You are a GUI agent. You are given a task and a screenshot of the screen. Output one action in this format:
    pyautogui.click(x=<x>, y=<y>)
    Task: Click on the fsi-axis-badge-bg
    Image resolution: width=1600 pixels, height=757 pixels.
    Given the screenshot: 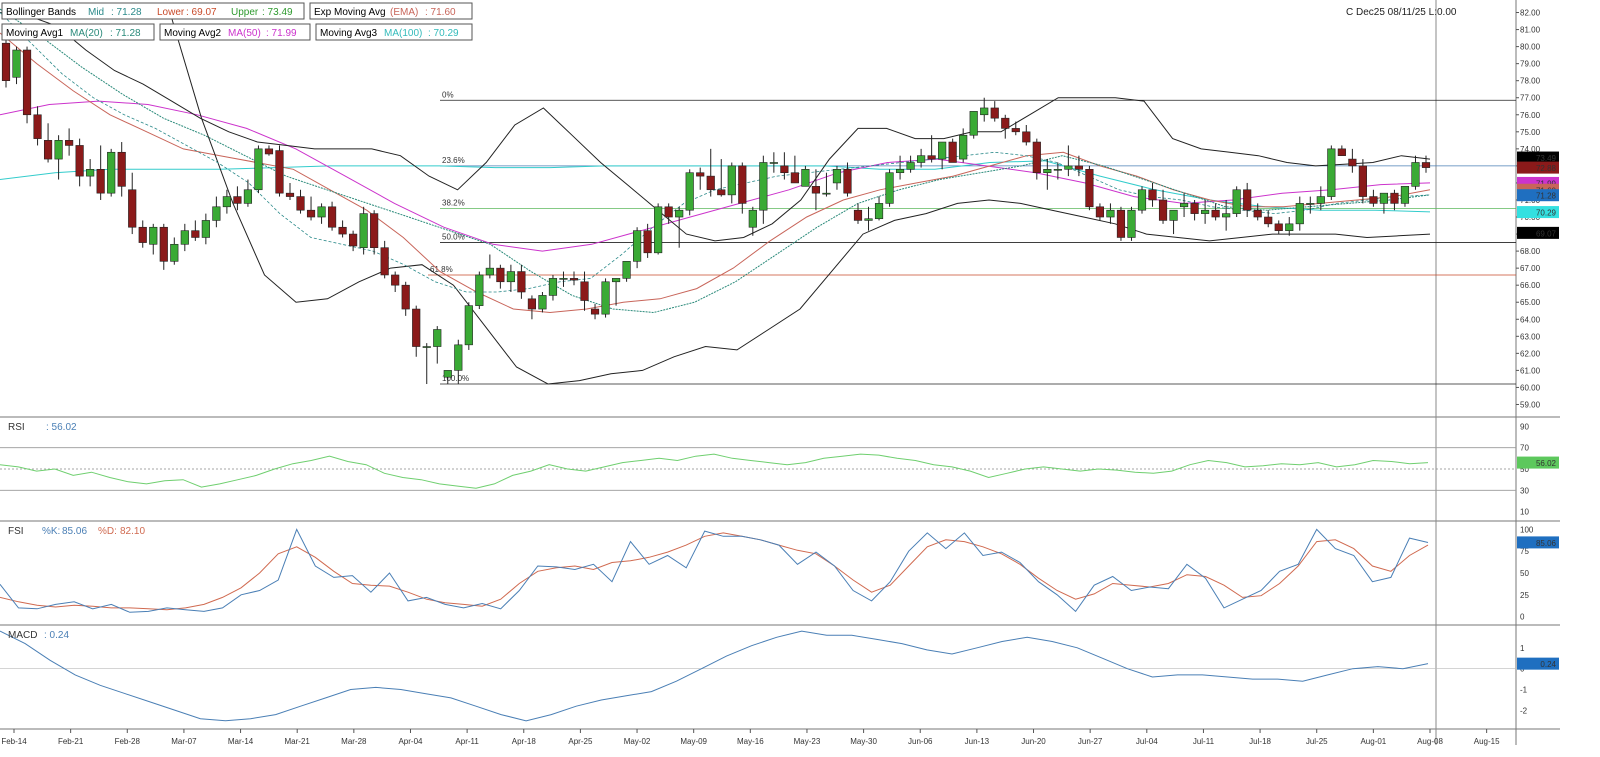 What is the action you would take?
    pyautogui.click(x=1538, y=542)
    